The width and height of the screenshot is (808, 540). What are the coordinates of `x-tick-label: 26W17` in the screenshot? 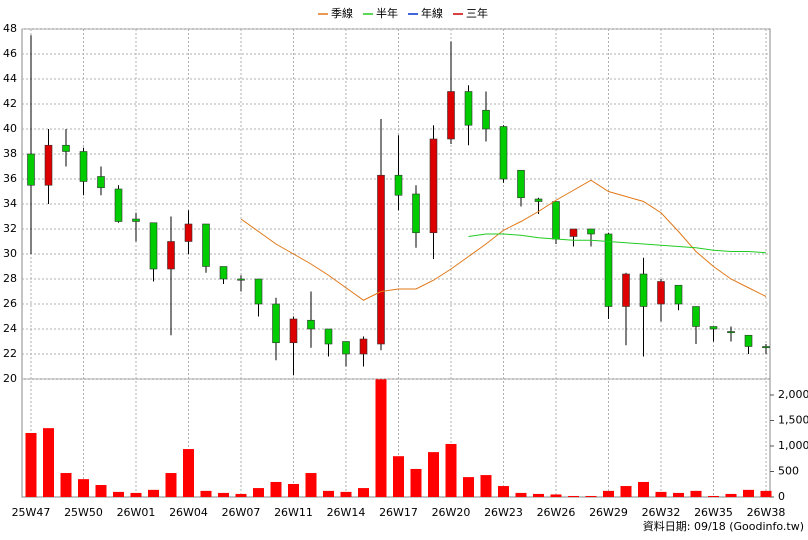 It's located at (398, 512).